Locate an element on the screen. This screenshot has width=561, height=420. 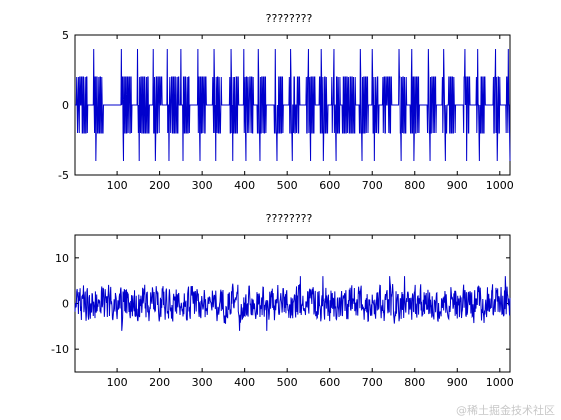
watermark: @稀土掘金技术社区 is located at coordinates (505, 410).